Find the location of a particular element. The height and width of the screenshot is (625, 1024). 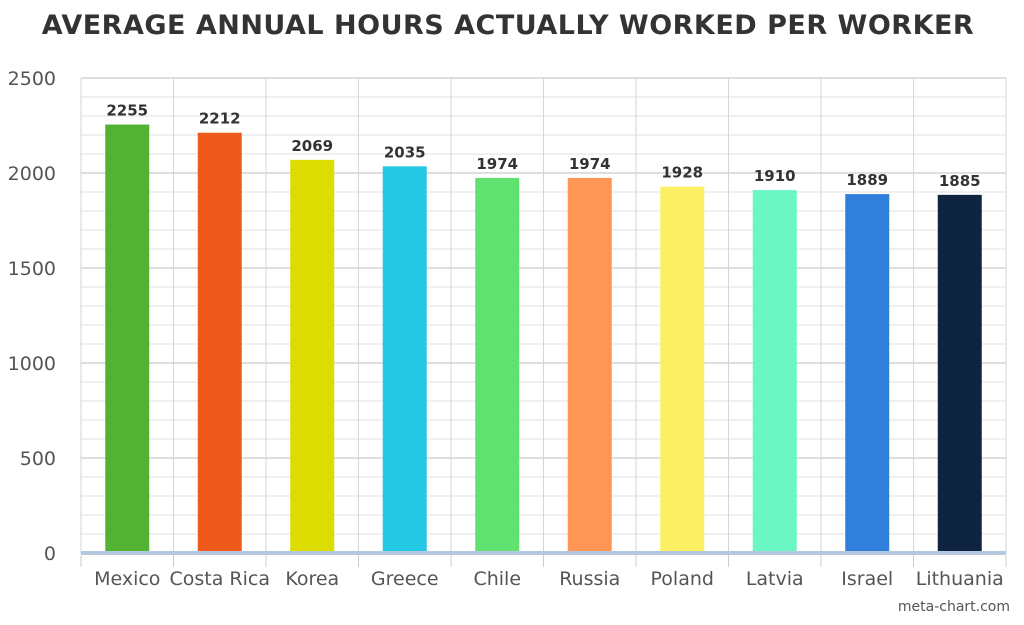

y-tick-label: 500 is located at coordinates (38, 459).